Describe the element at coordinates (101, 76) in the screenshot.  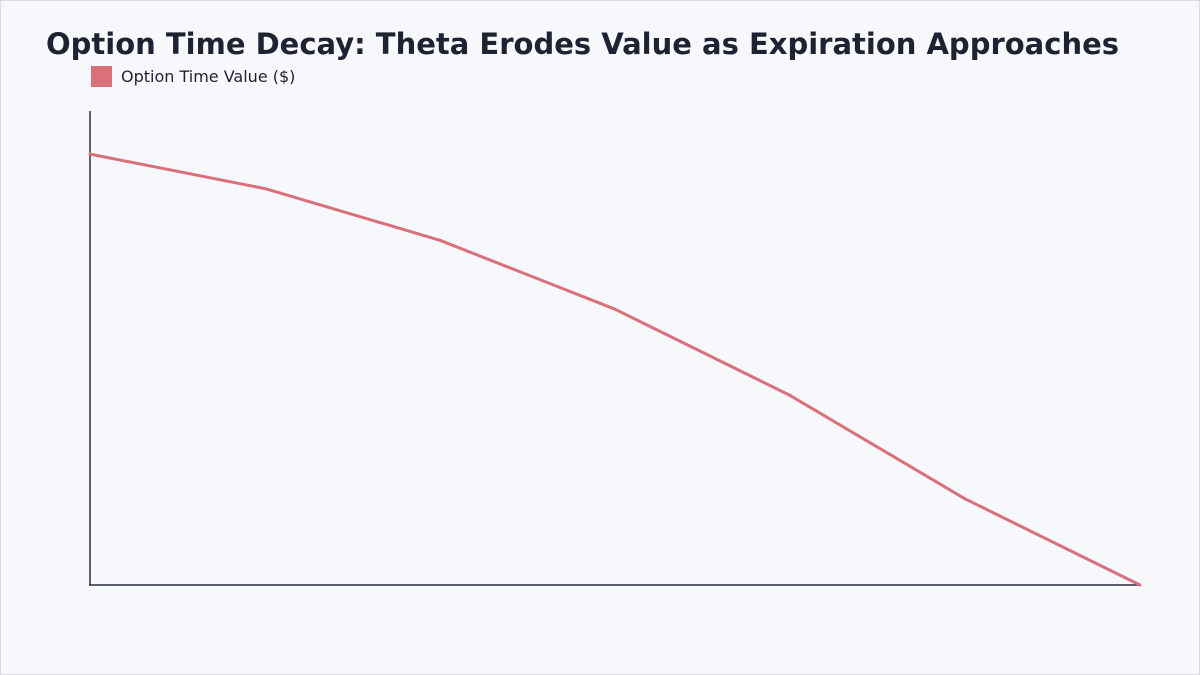
I see `legend-swatch` at that location.